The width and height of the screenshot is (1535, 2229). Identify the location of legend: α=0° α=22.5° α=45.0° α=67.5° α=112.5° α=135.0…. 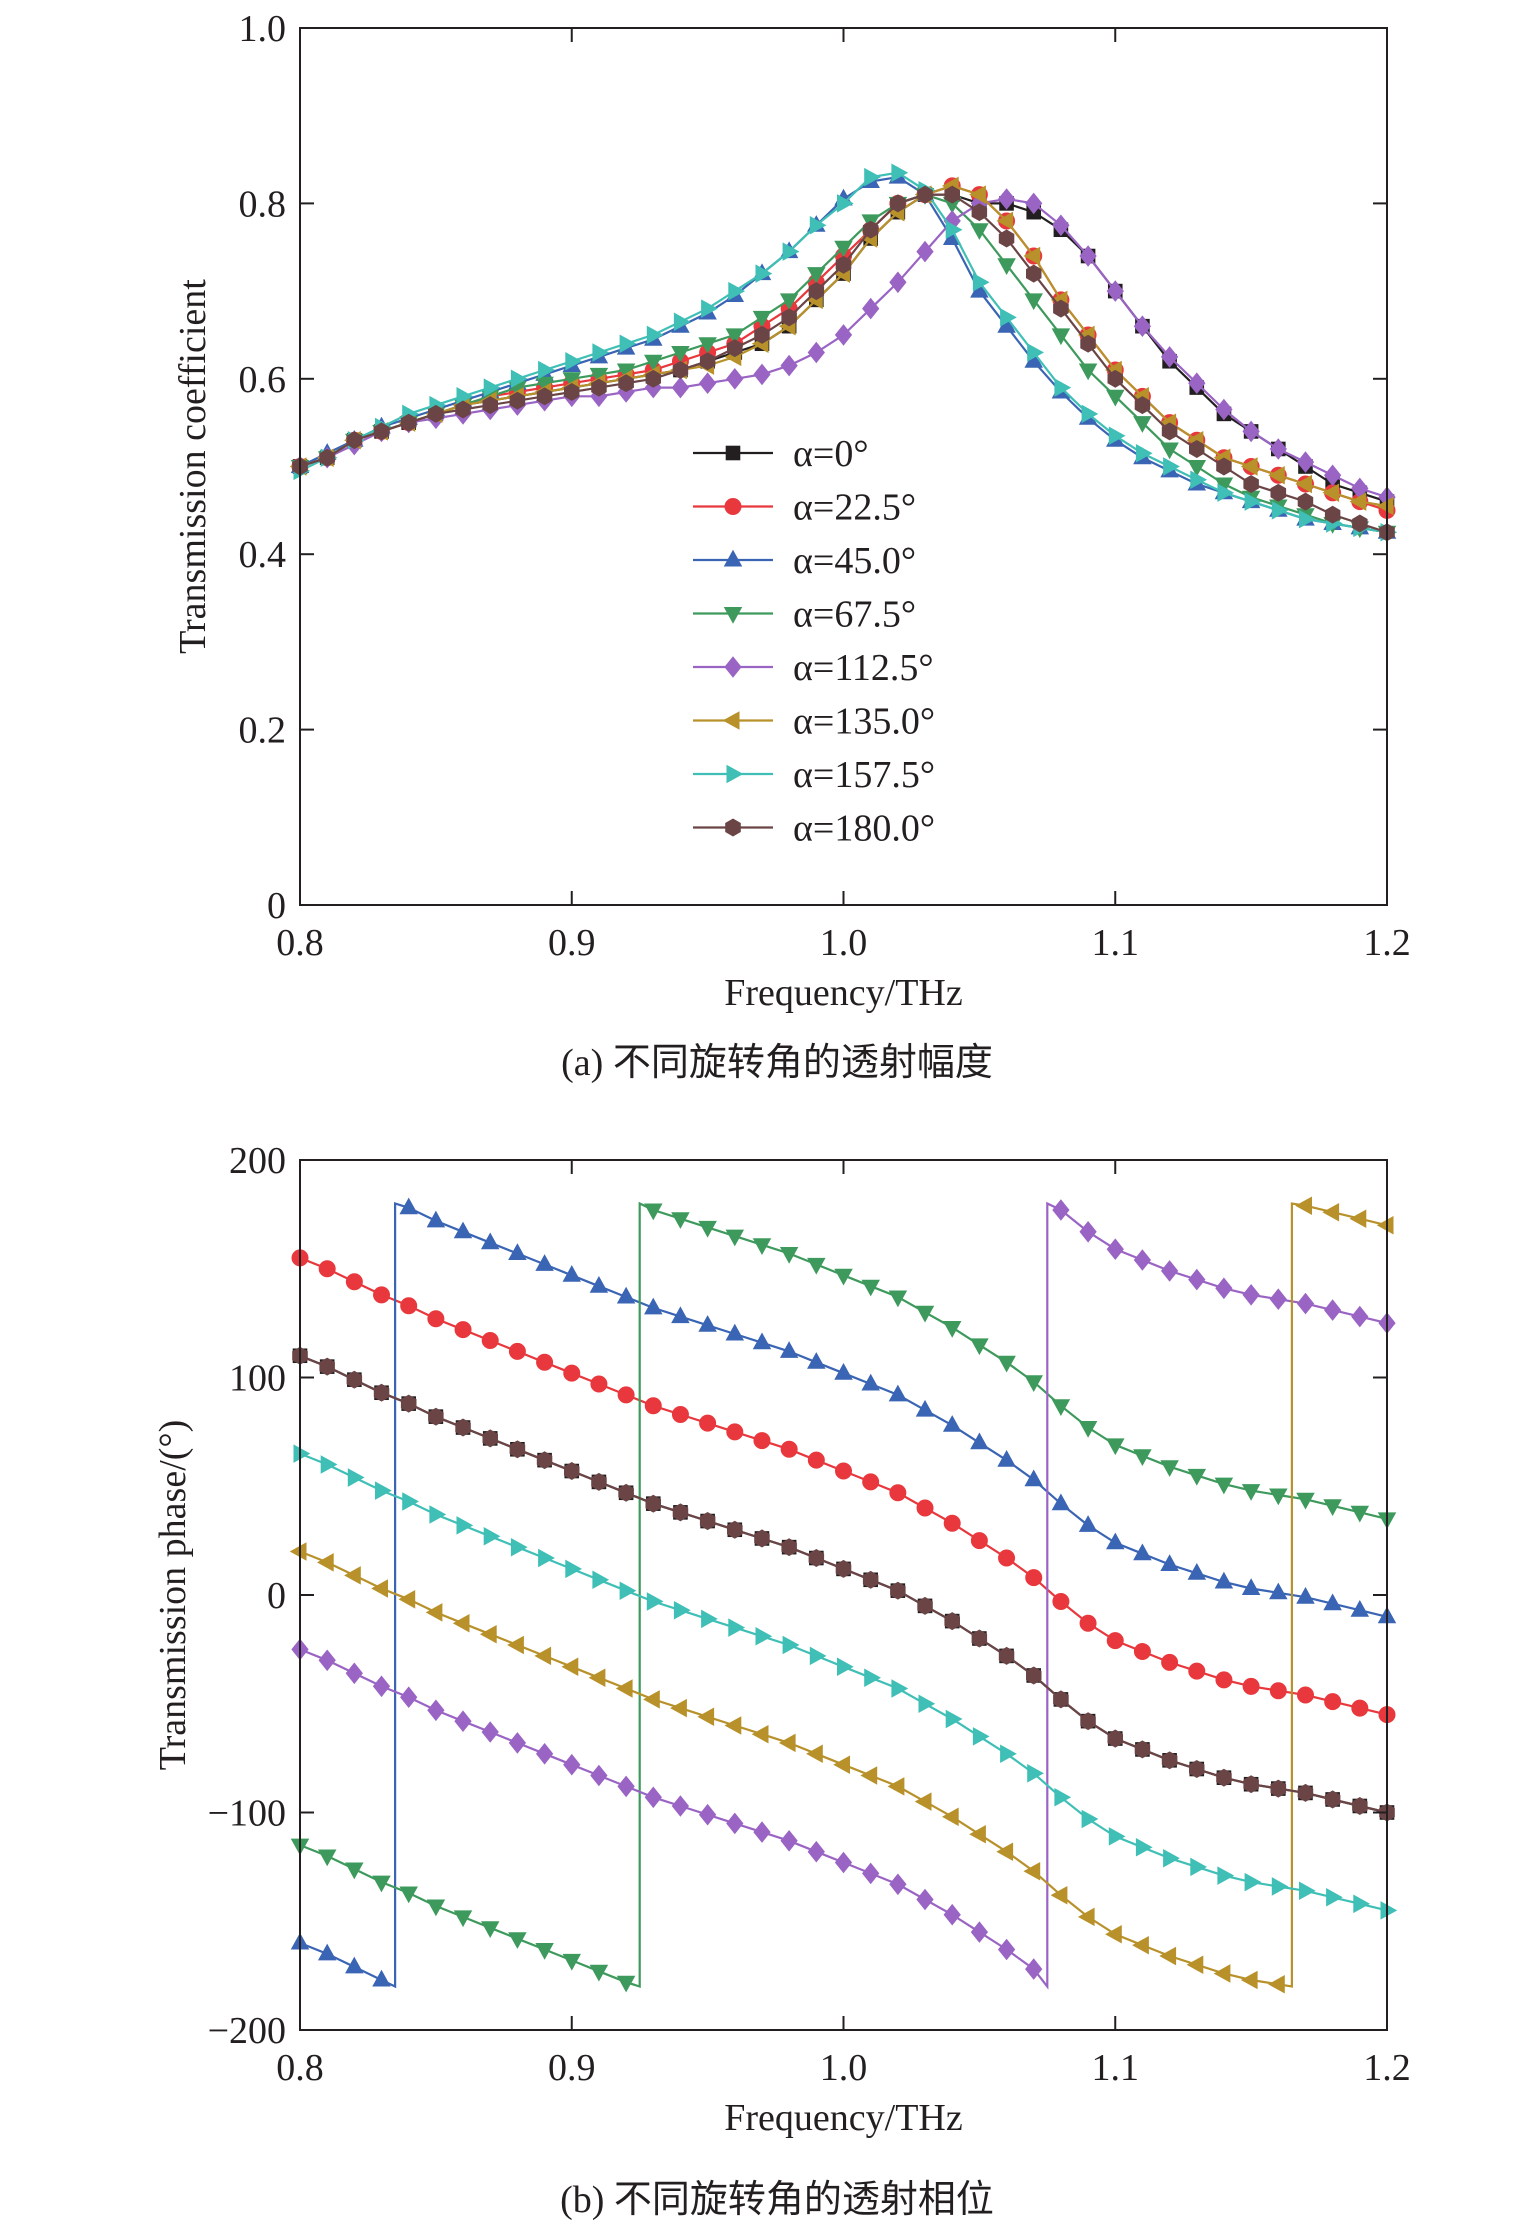
(814, 641).